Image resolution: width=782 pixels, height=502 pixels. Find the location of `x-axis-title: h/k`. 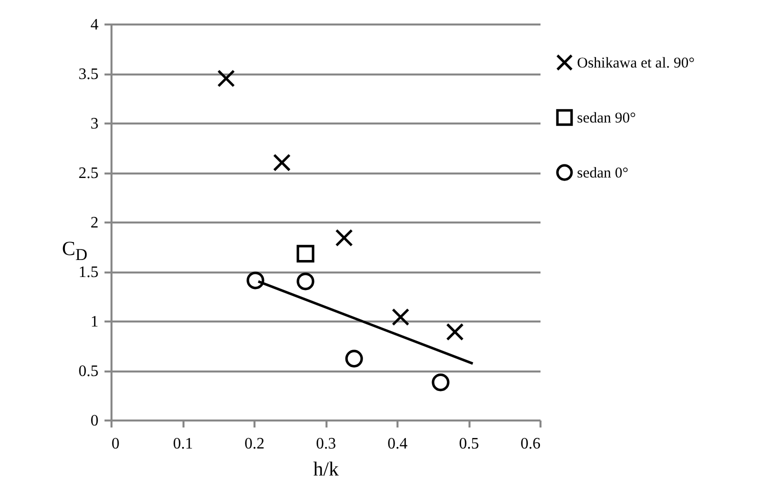

x-axis-title: h/k is located at coordinates (326, 469).